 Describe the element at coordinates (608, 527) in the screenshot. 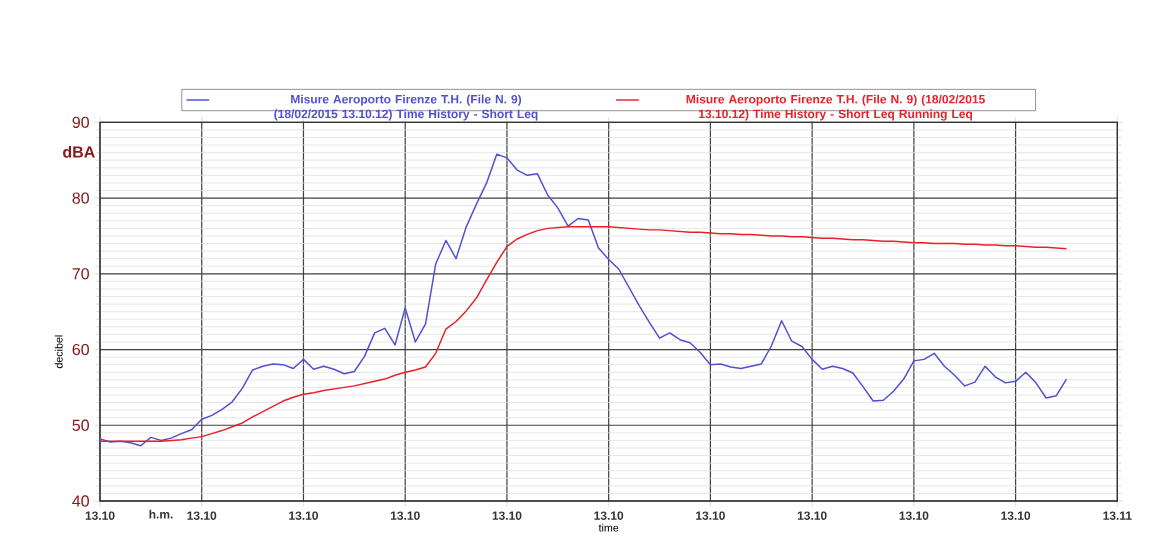

I see `x-axis-title: time` at that location.